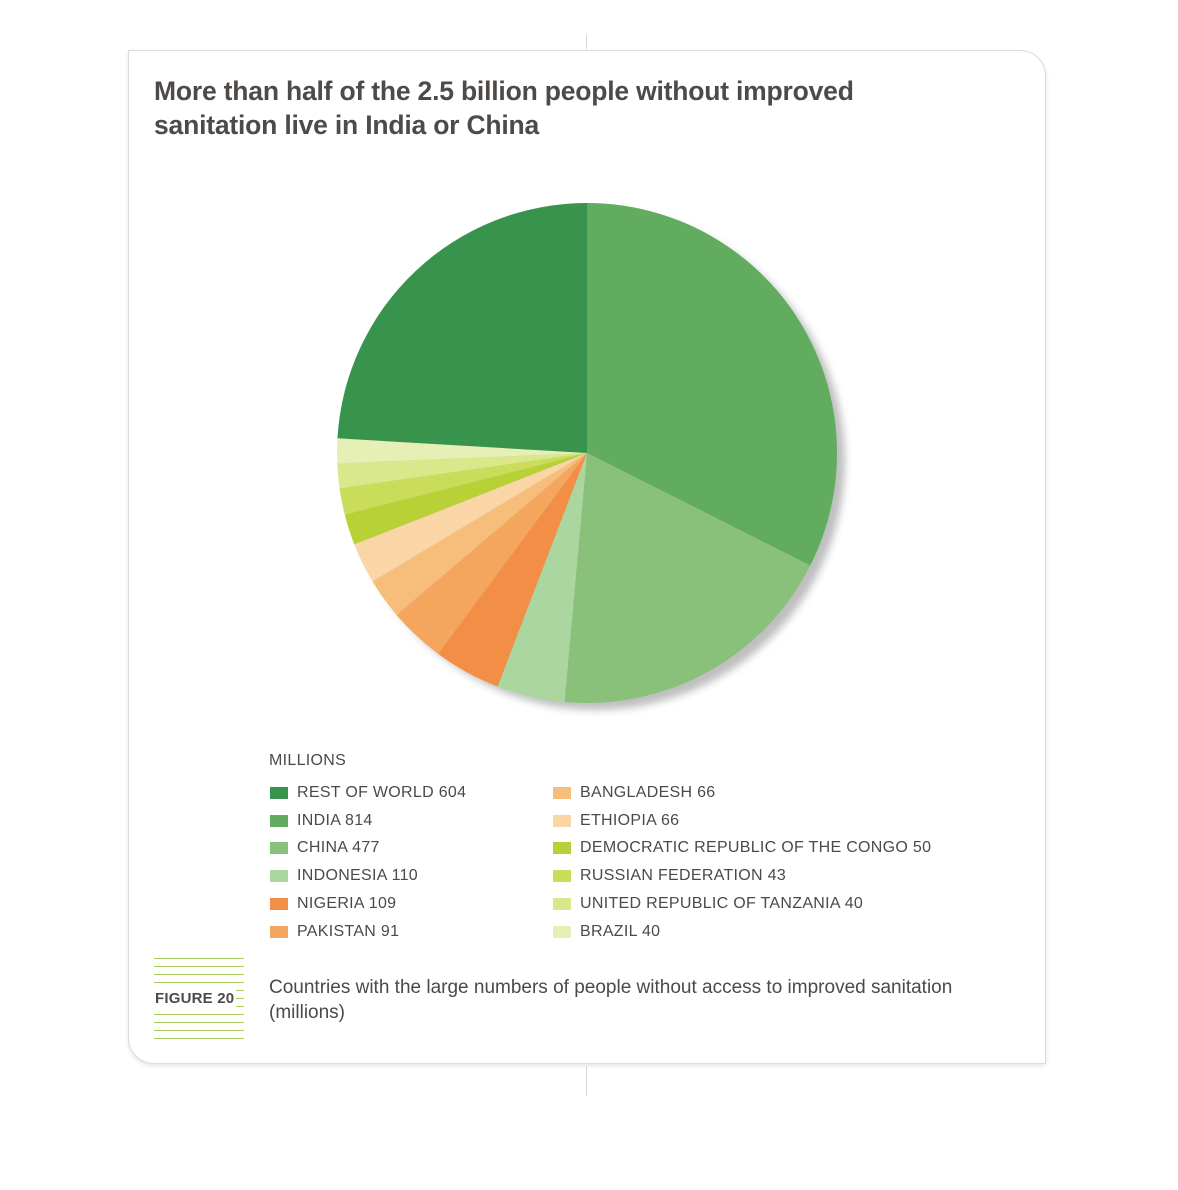  I want to click on pie-slice-rest-of-world, so click(462, 328).